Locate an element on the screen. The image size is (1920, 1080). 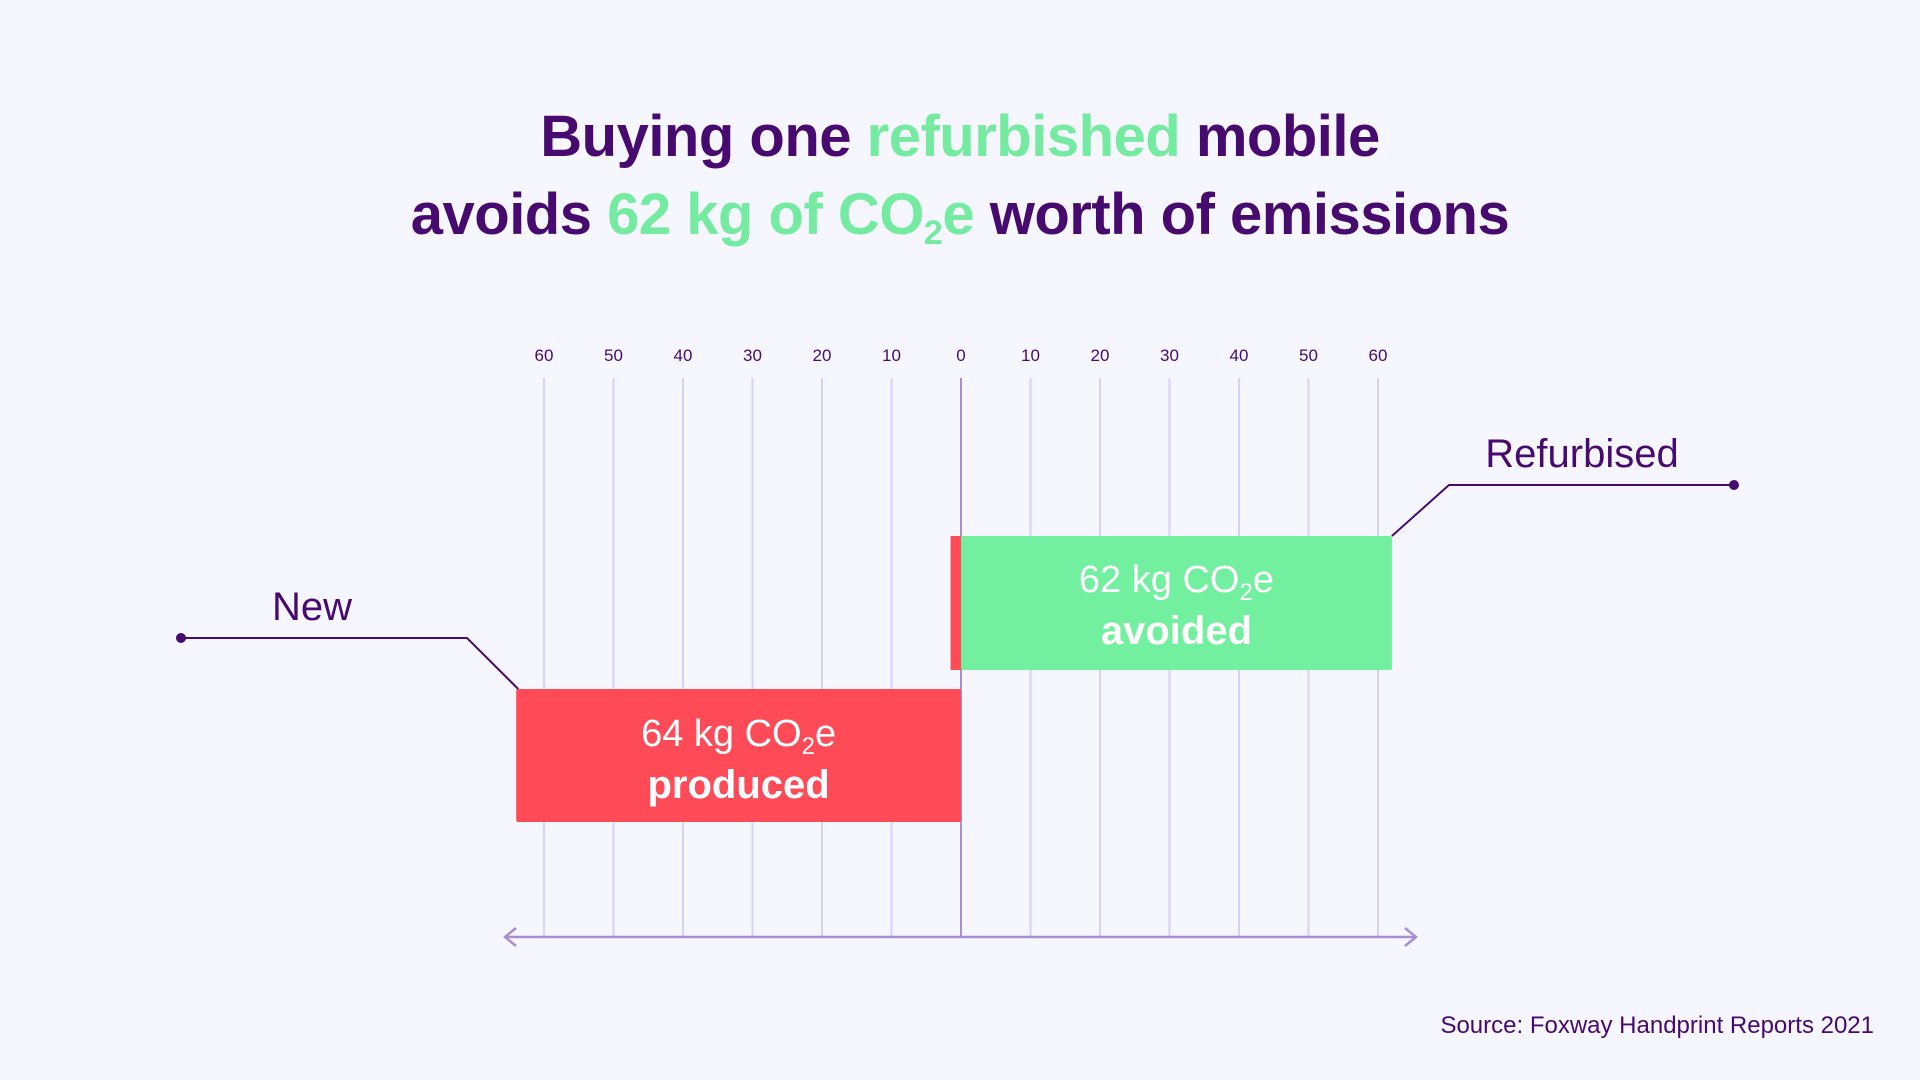
arrow-left-icon is located at coordinates (510, 937).